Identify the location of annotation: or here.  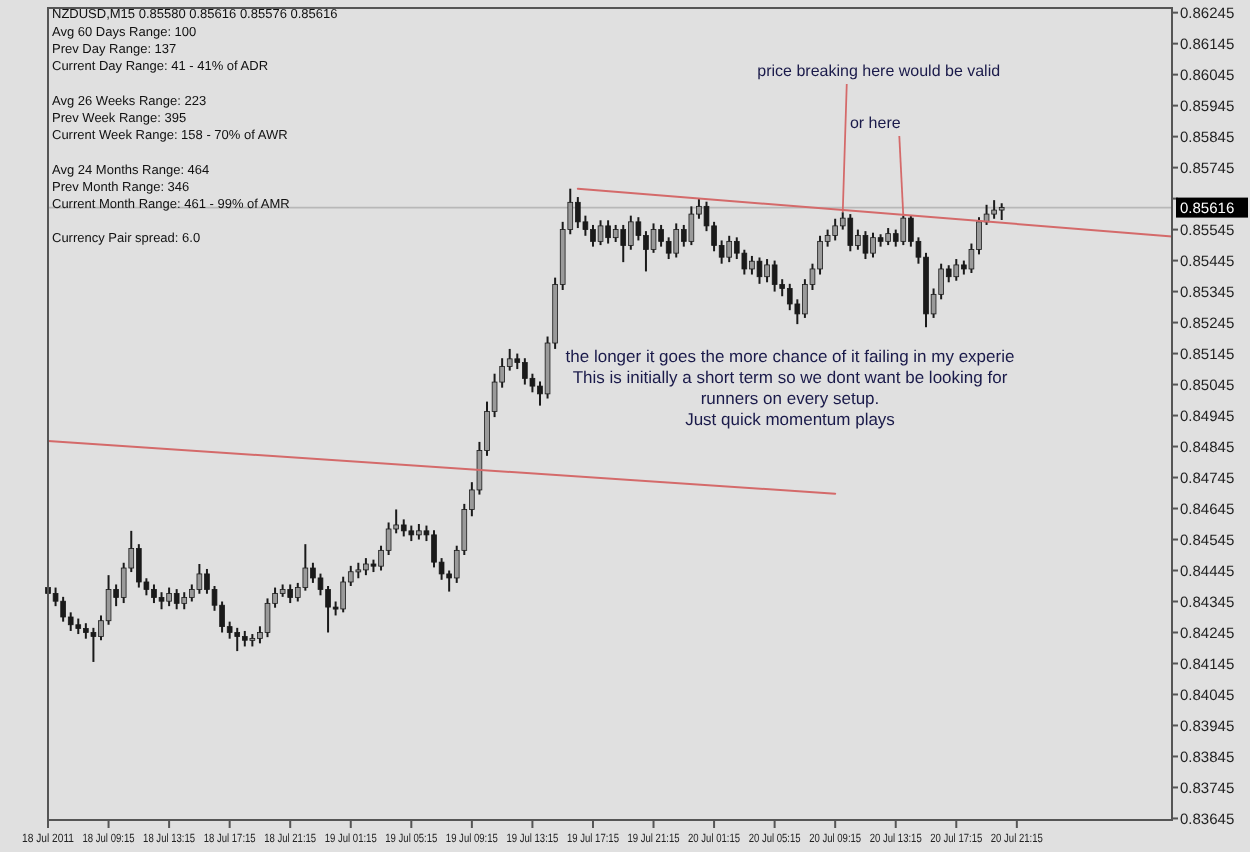
(875, 123).